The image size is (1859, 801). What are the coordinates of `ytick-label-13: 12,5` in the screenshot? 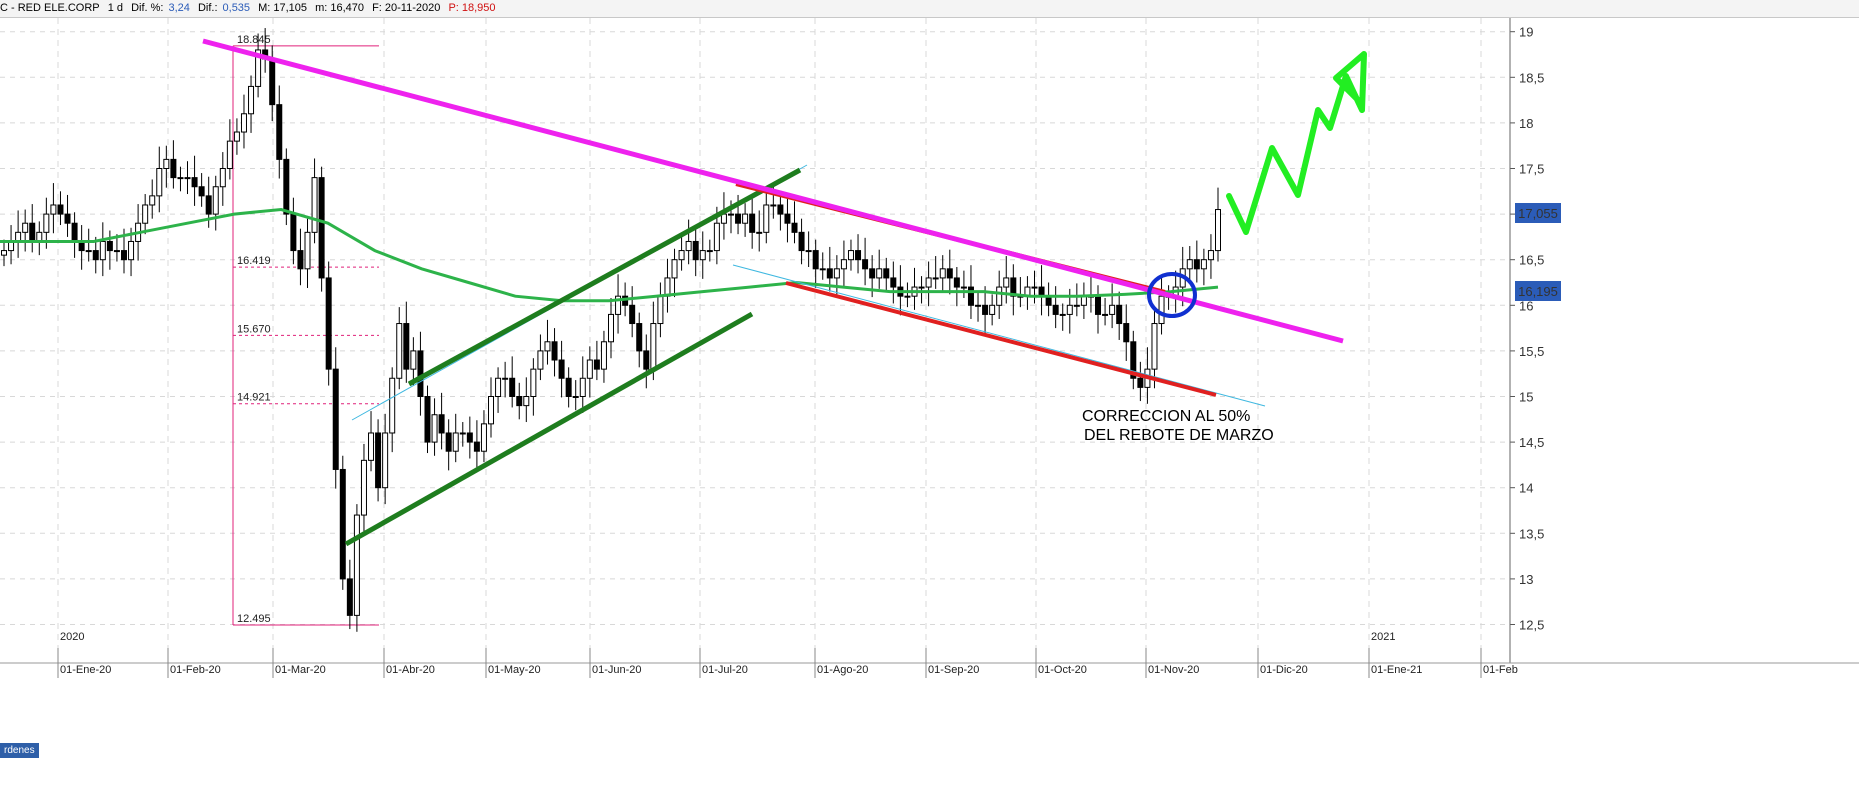 It's located at (1531, 625).